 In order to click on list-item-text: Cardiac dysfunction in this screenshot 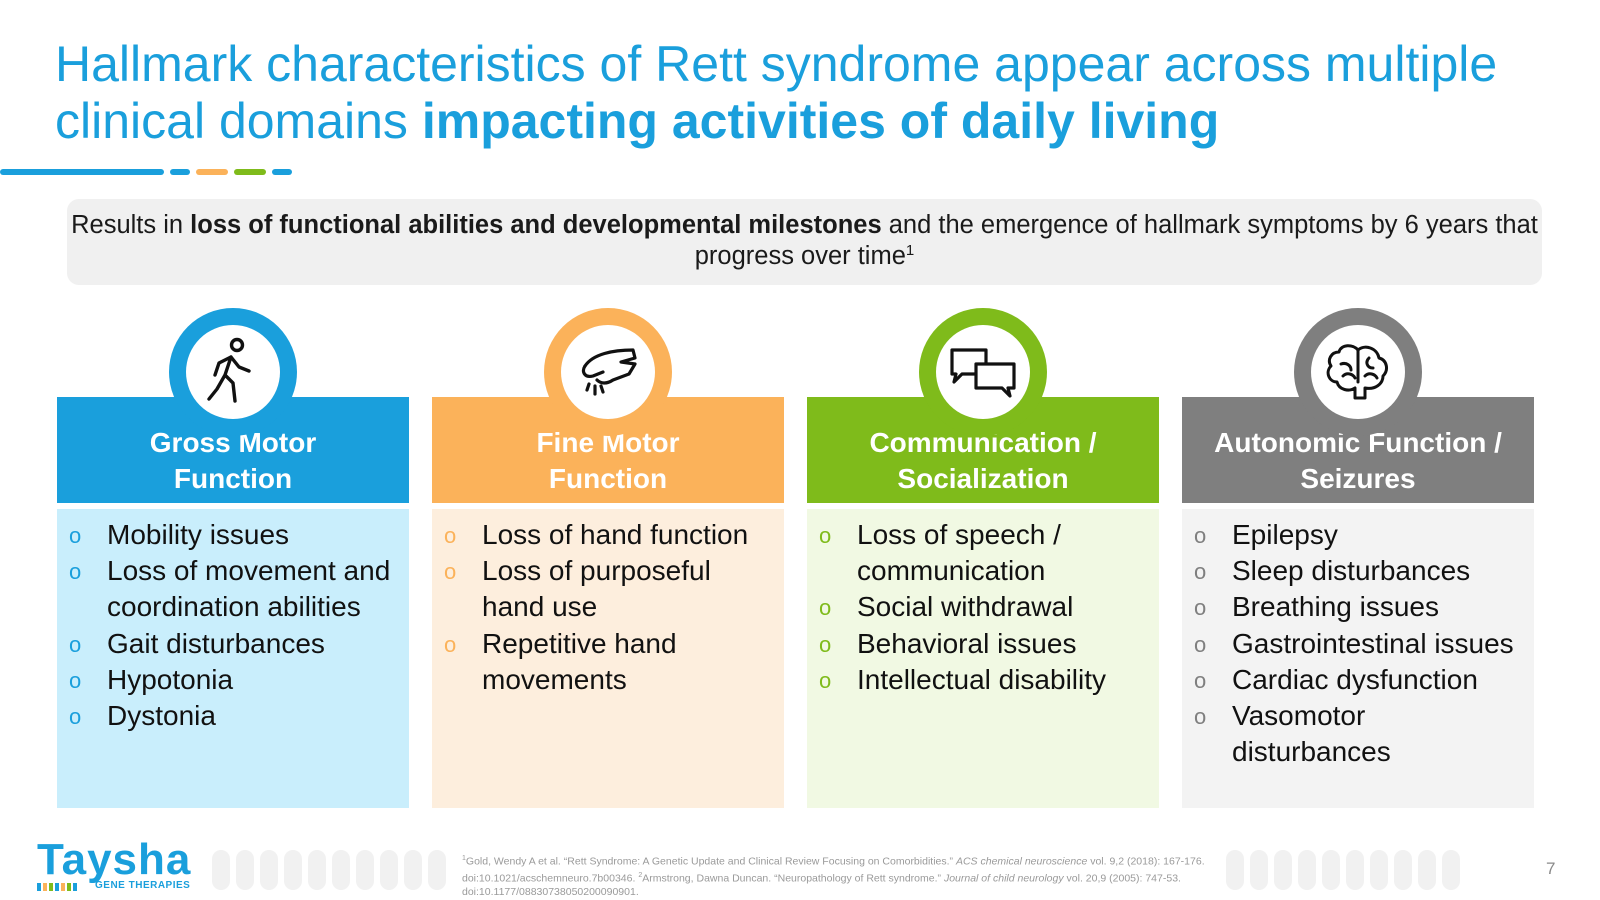, I will do `click(1355, 679)`.